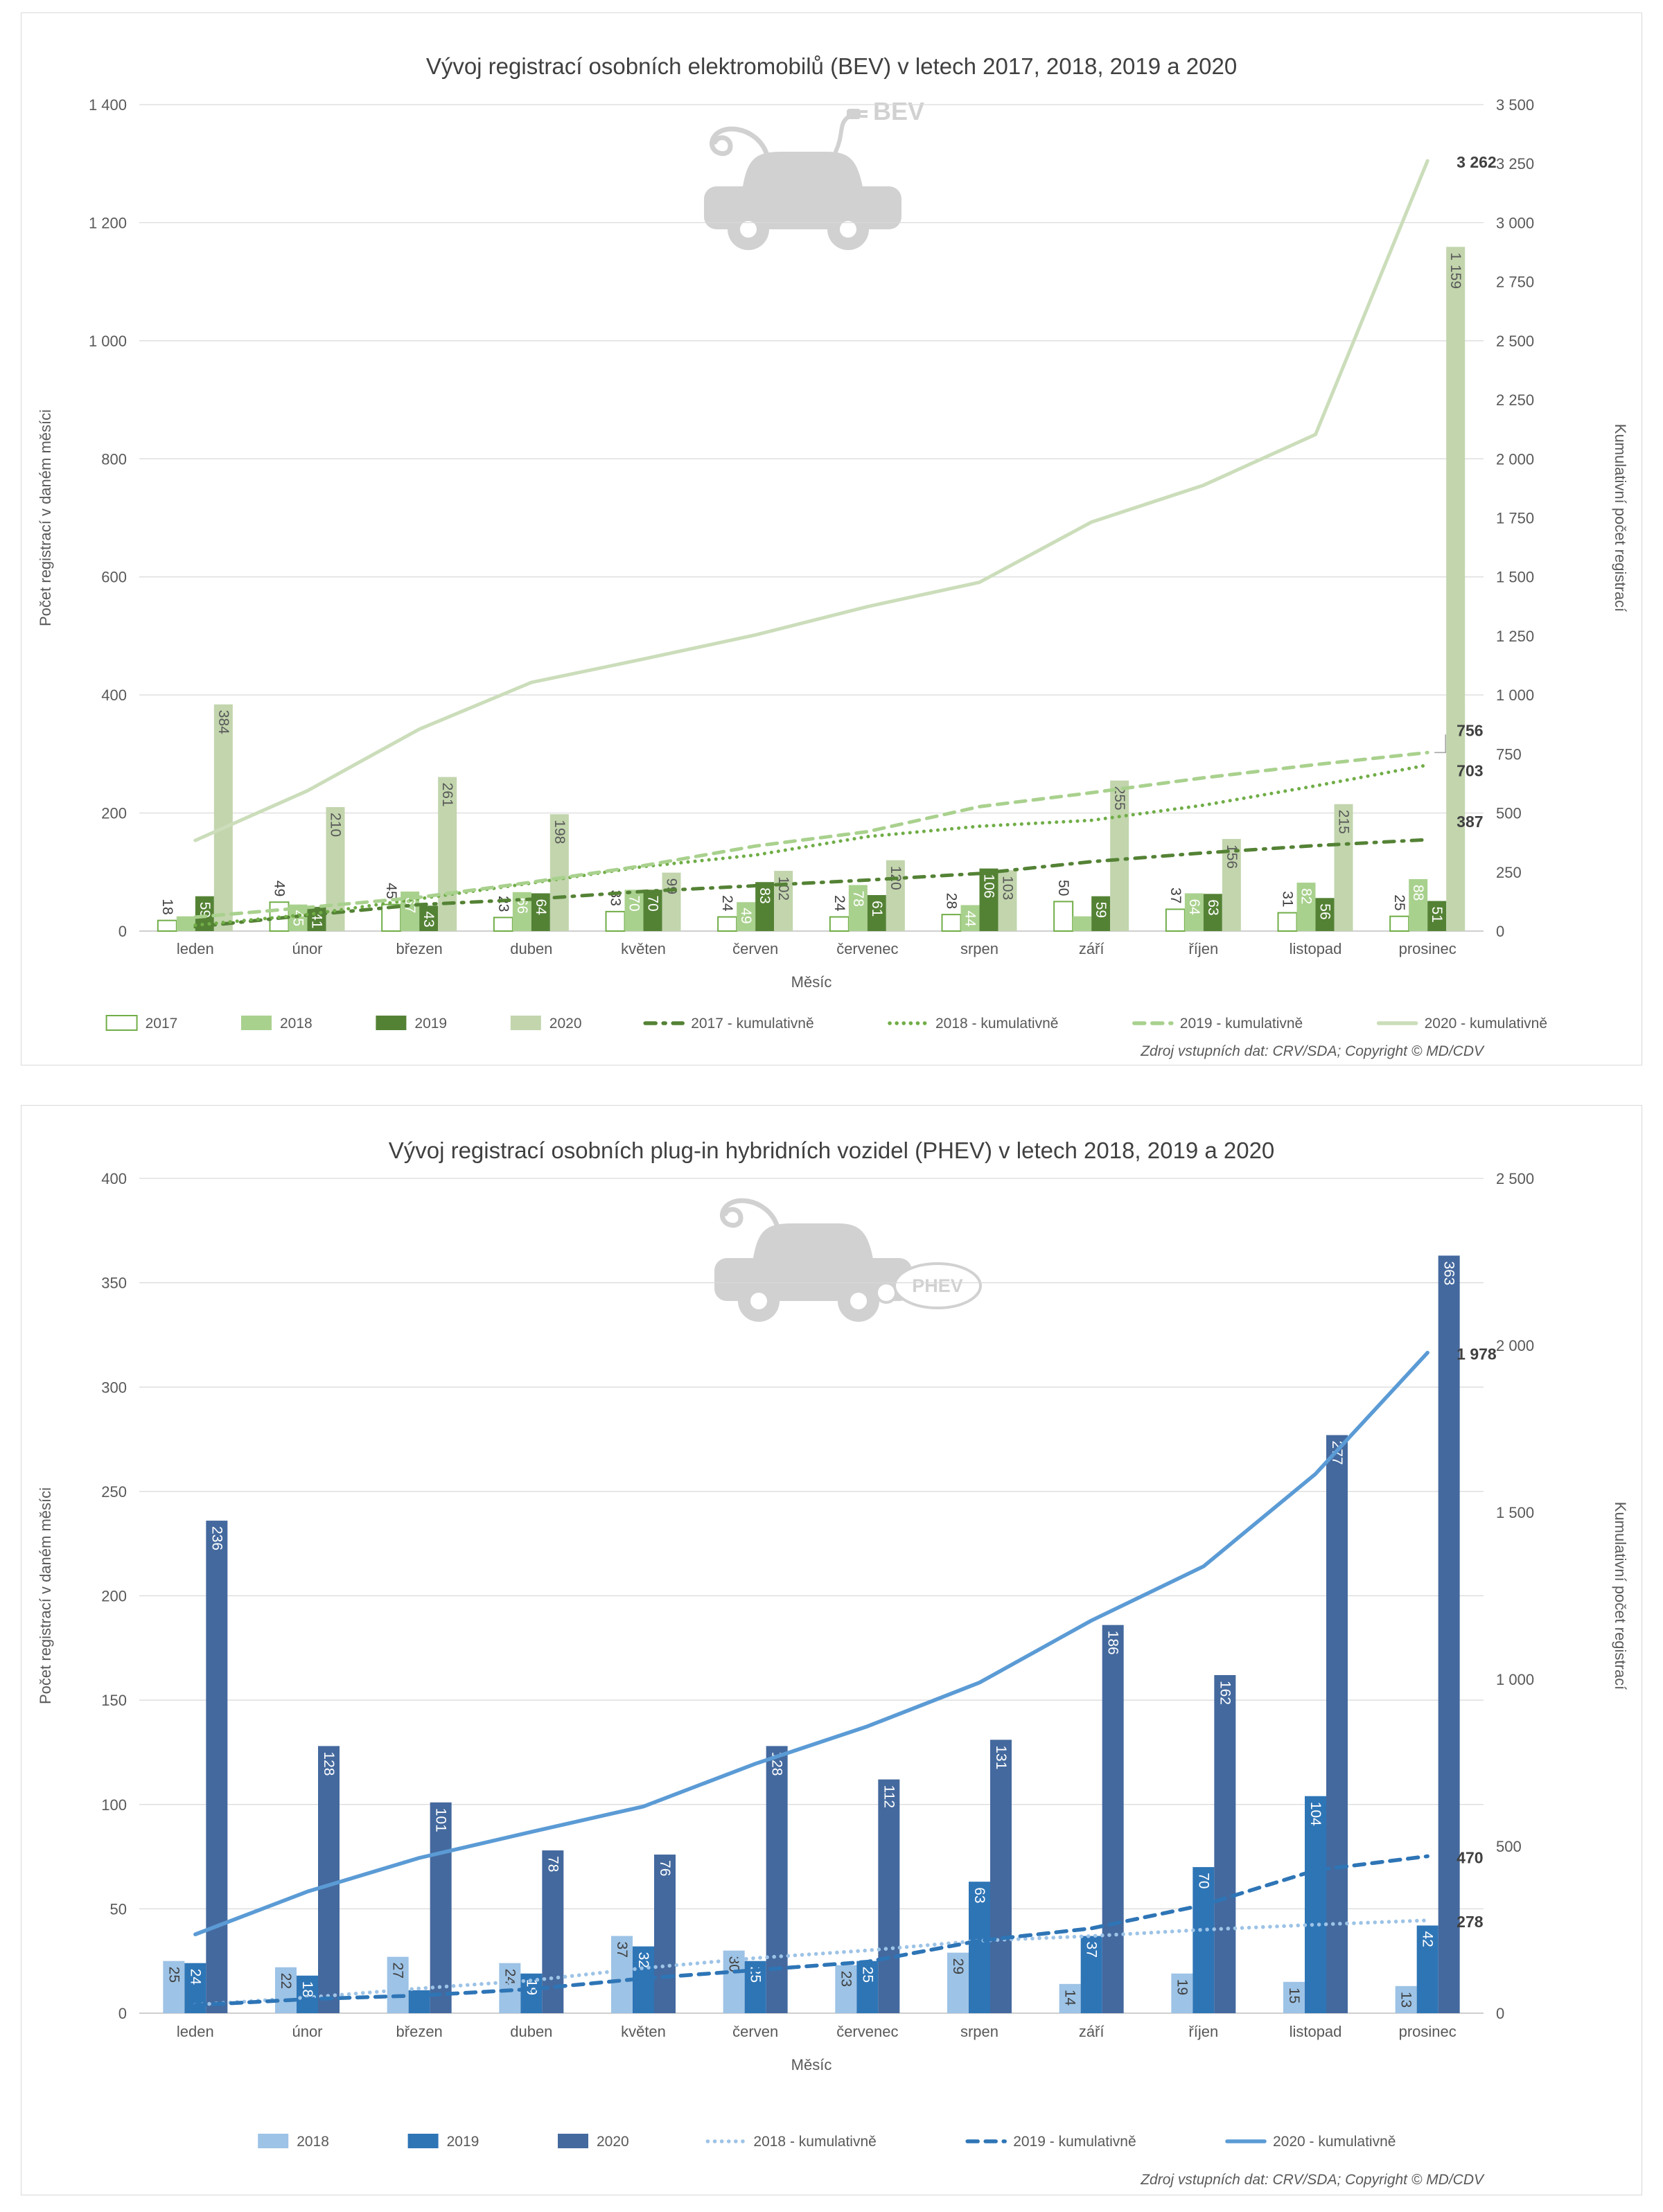 This screenshot has width=1663, height=2212. What do you see at coordinates (1325, 911) in the screenshot?
I see `bar-label-2019-listopad: 56` at bounding box center [1325, 911].